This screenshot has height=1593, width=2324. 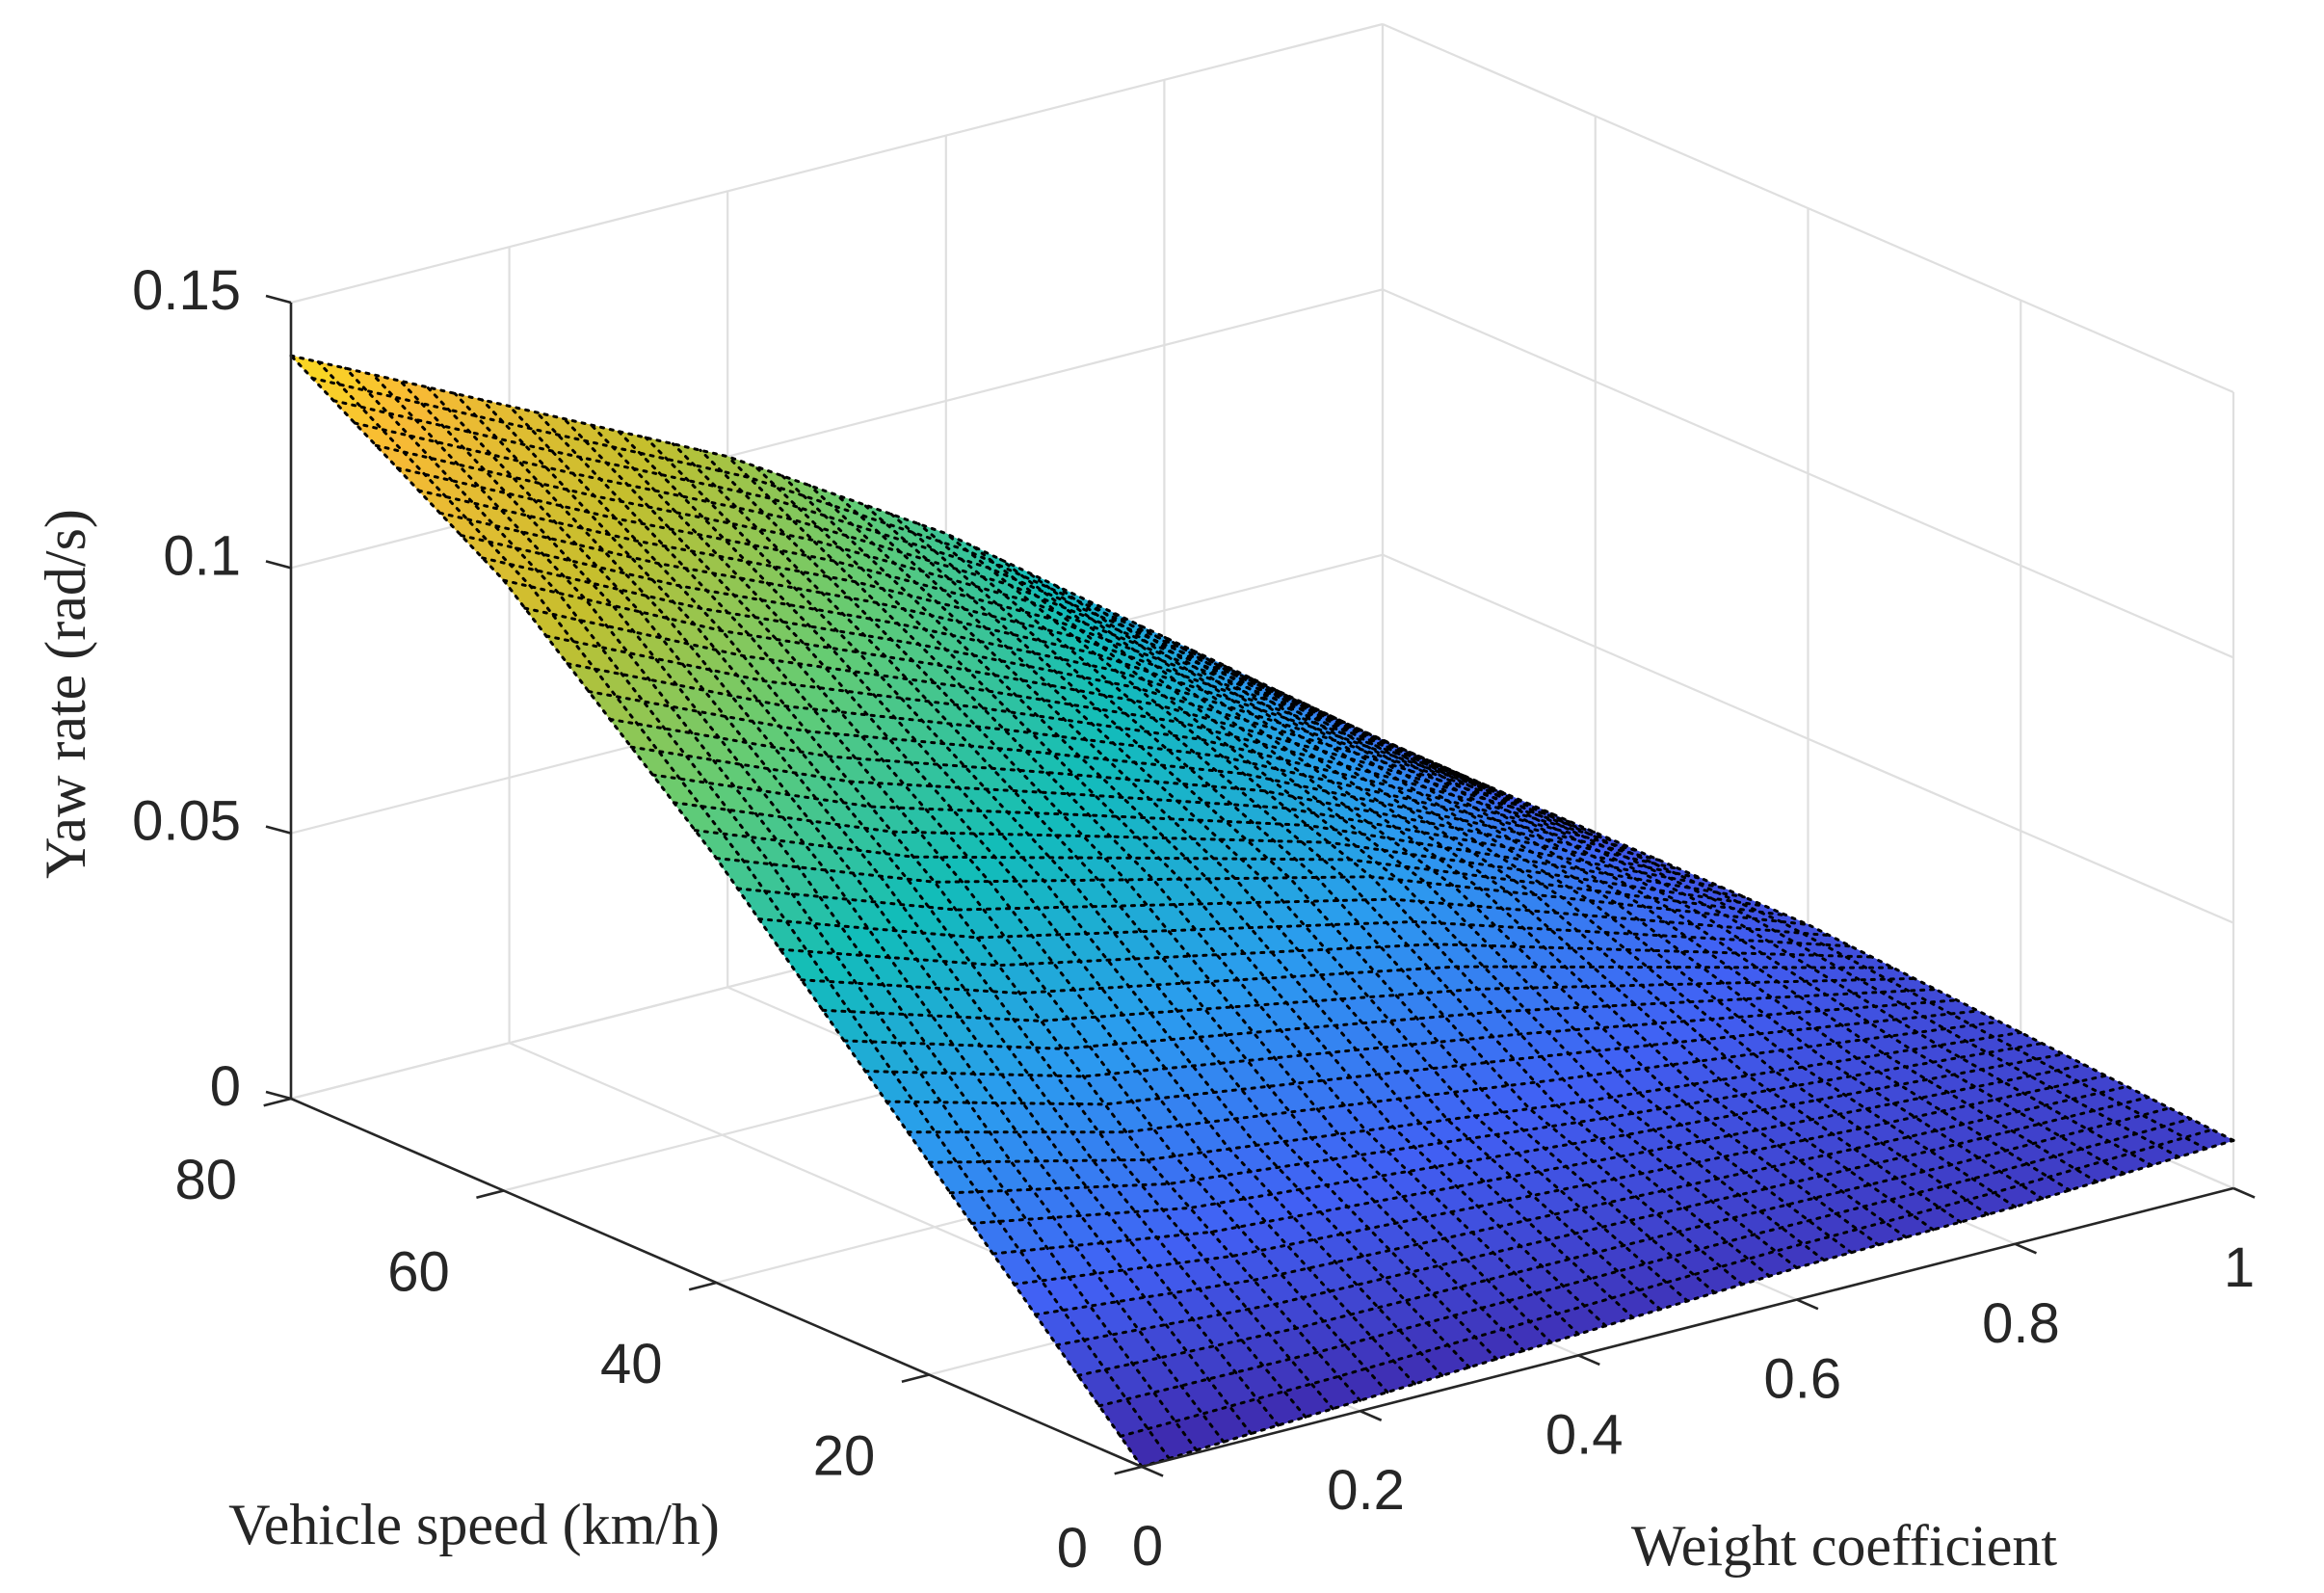 What do you see at coordinates (1585, 1434) in the screenshot?
I see `x-tick-label: 0.4` at bounding box center [1585, 1434].